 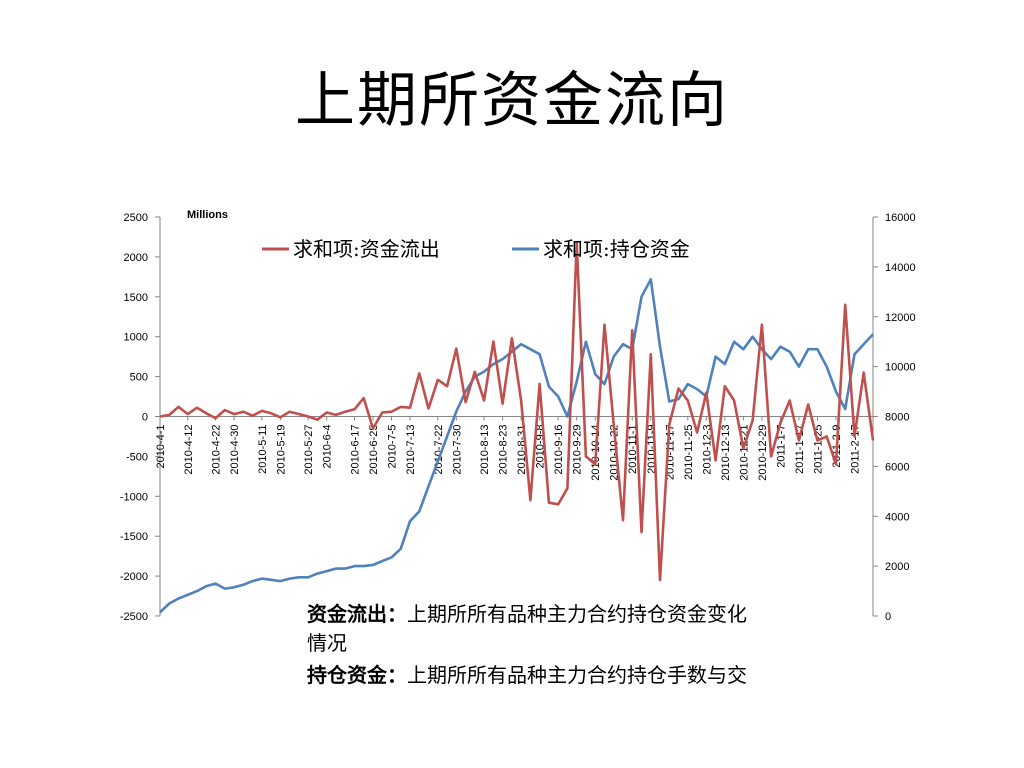 I want to click on y-left-tick-label: 1000, so click(x=136, y=338).